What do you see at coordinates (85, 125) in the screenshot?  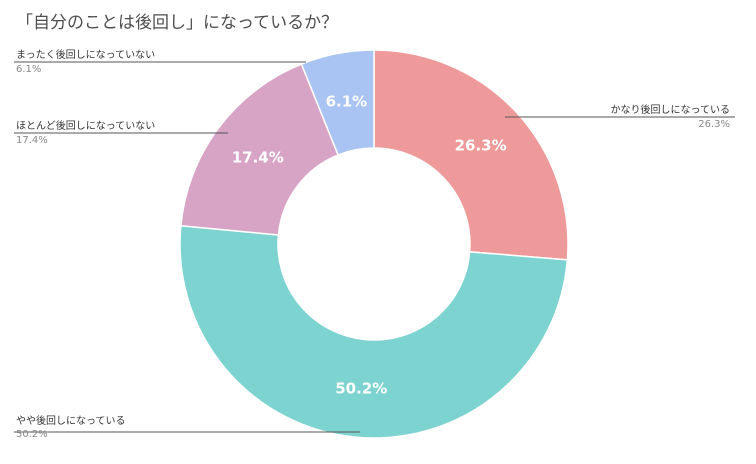 I see `legend-category-name: ほとんど後回しになっていない` at bounding box center [85, 125].